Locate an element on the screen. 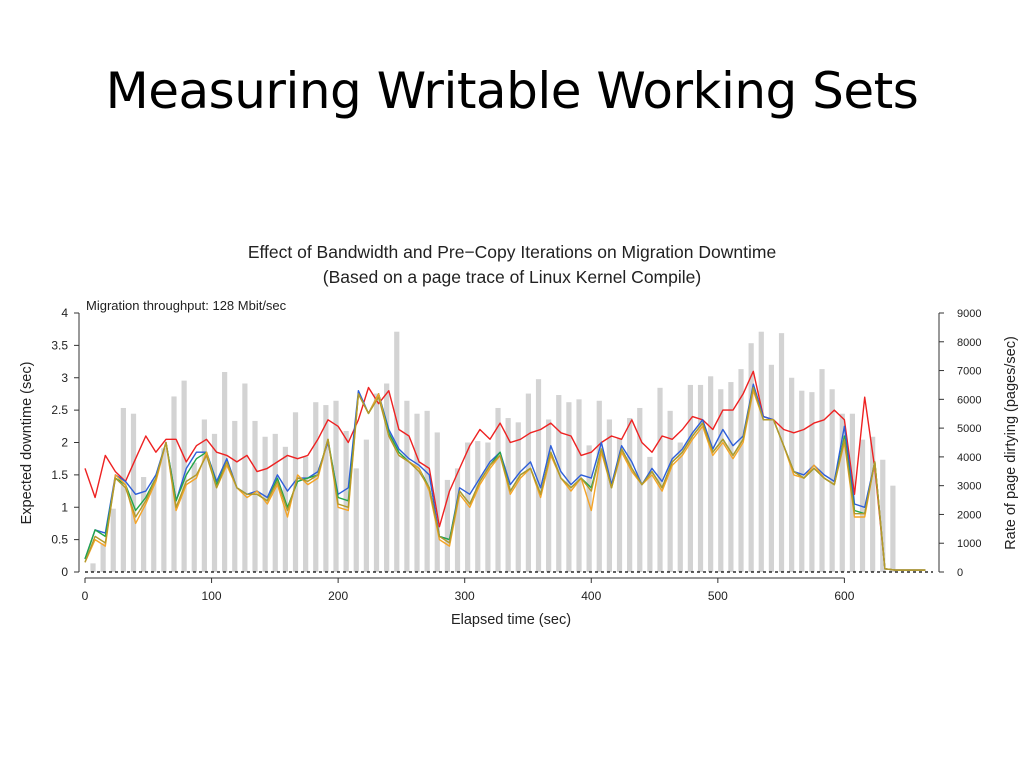  y2-tick-label: 9000 is located at coordinates (969, 314).